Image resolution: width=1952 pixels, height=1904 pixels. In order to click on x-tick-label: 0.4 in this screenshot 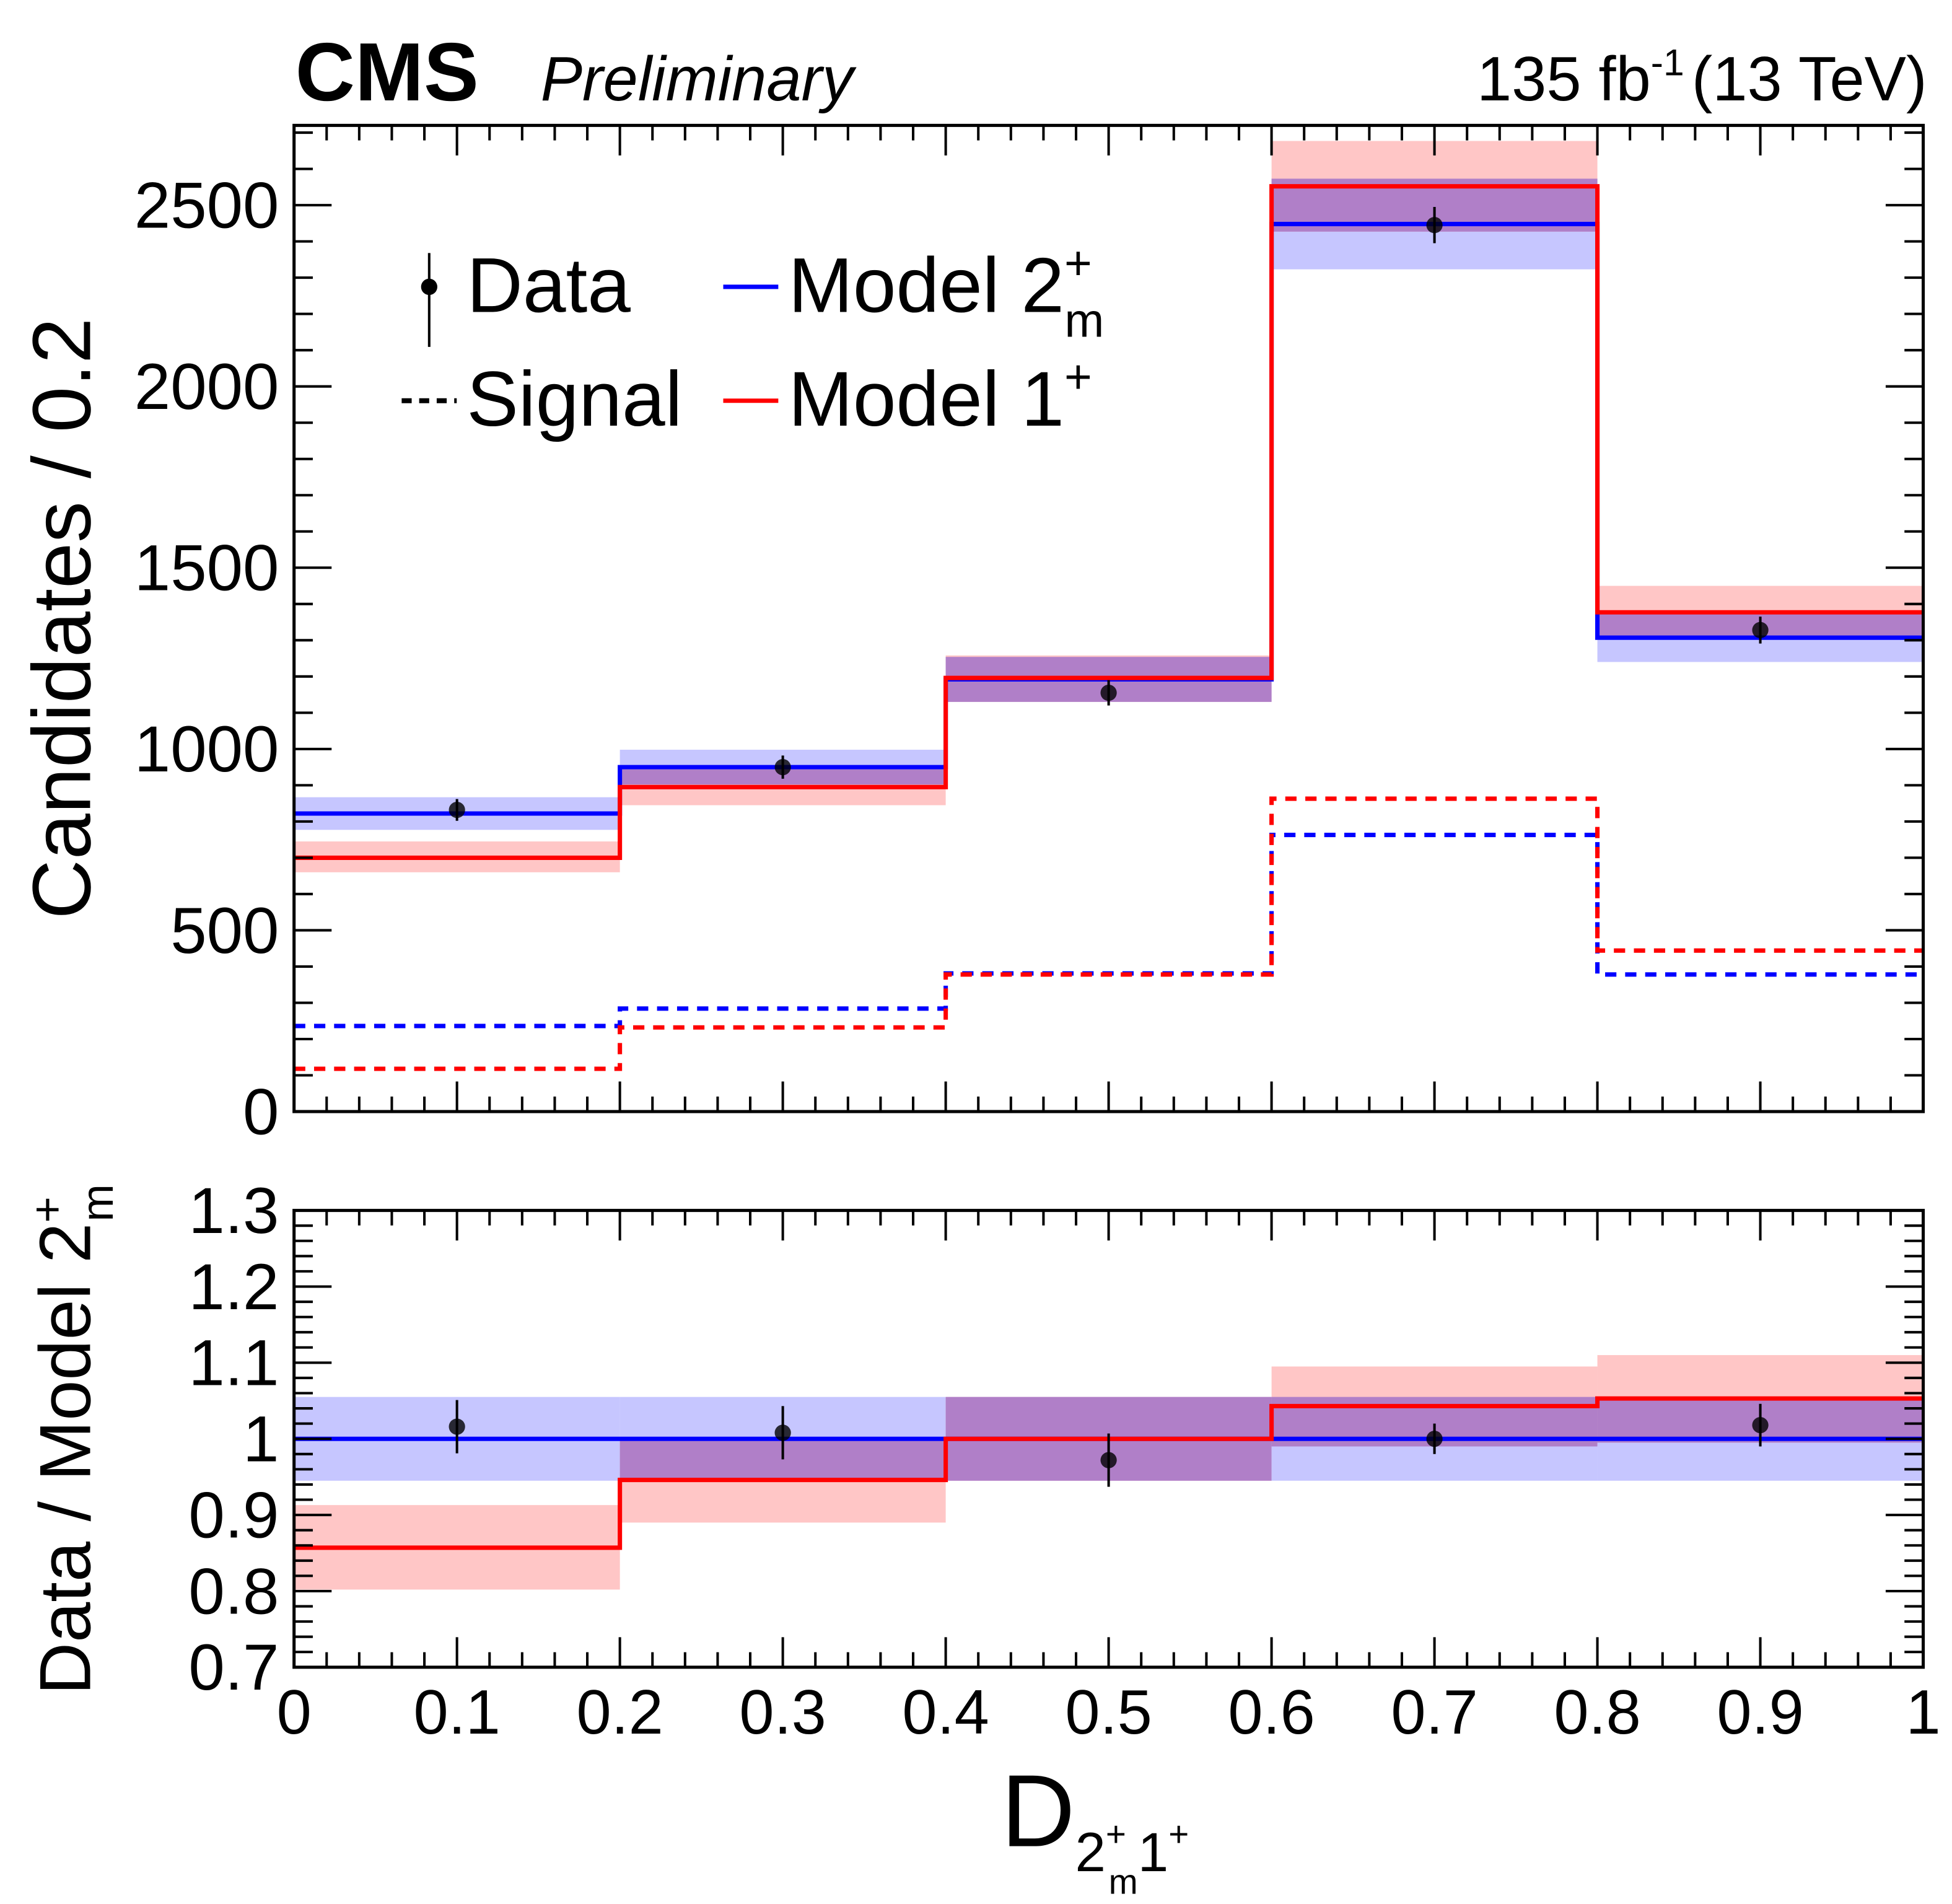, I will do `click(945, 1713)`.